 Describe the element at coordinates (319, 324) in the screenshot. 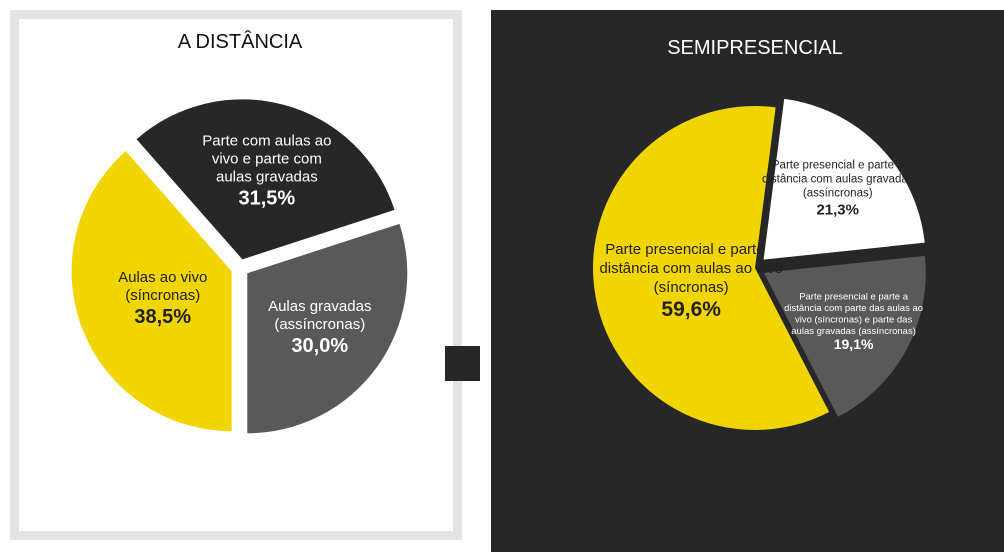

I see `slice-label-0-0-line-1: (assíncronas)` at that location.